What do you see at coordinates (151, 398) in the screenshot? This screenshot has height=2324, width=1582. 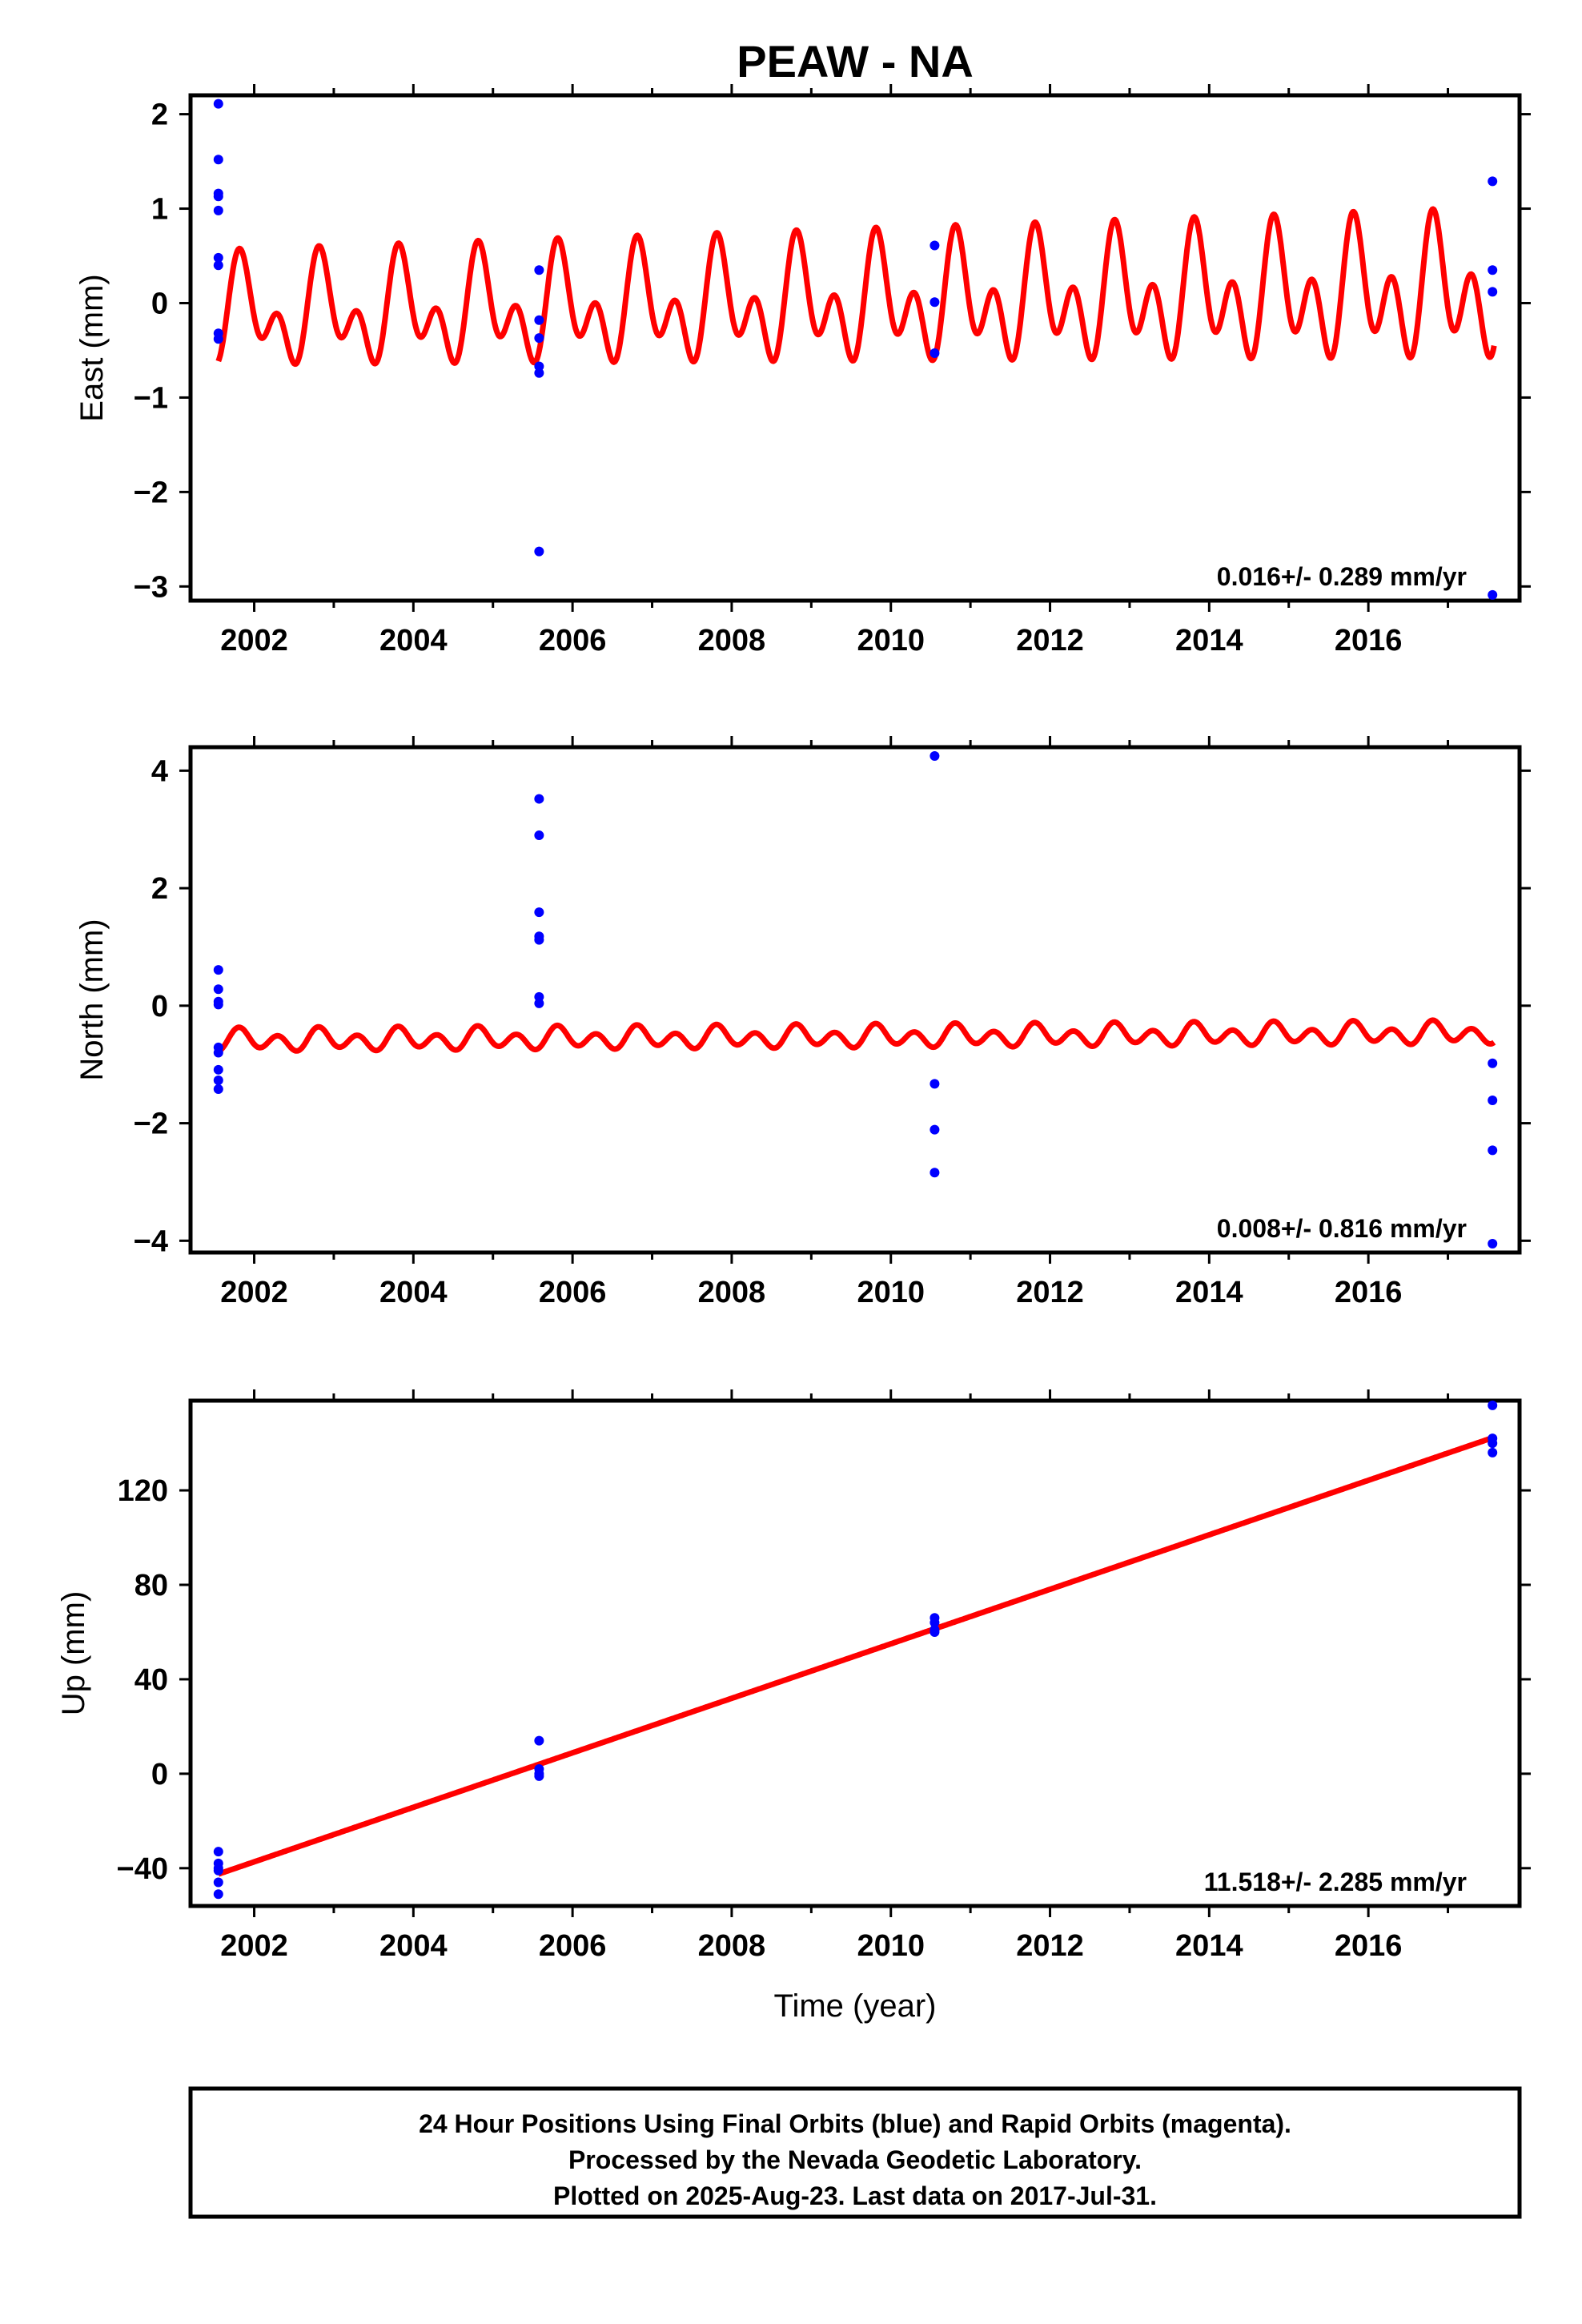 I see `east-y-tick-label: −1` at bounding box center [151, 398].